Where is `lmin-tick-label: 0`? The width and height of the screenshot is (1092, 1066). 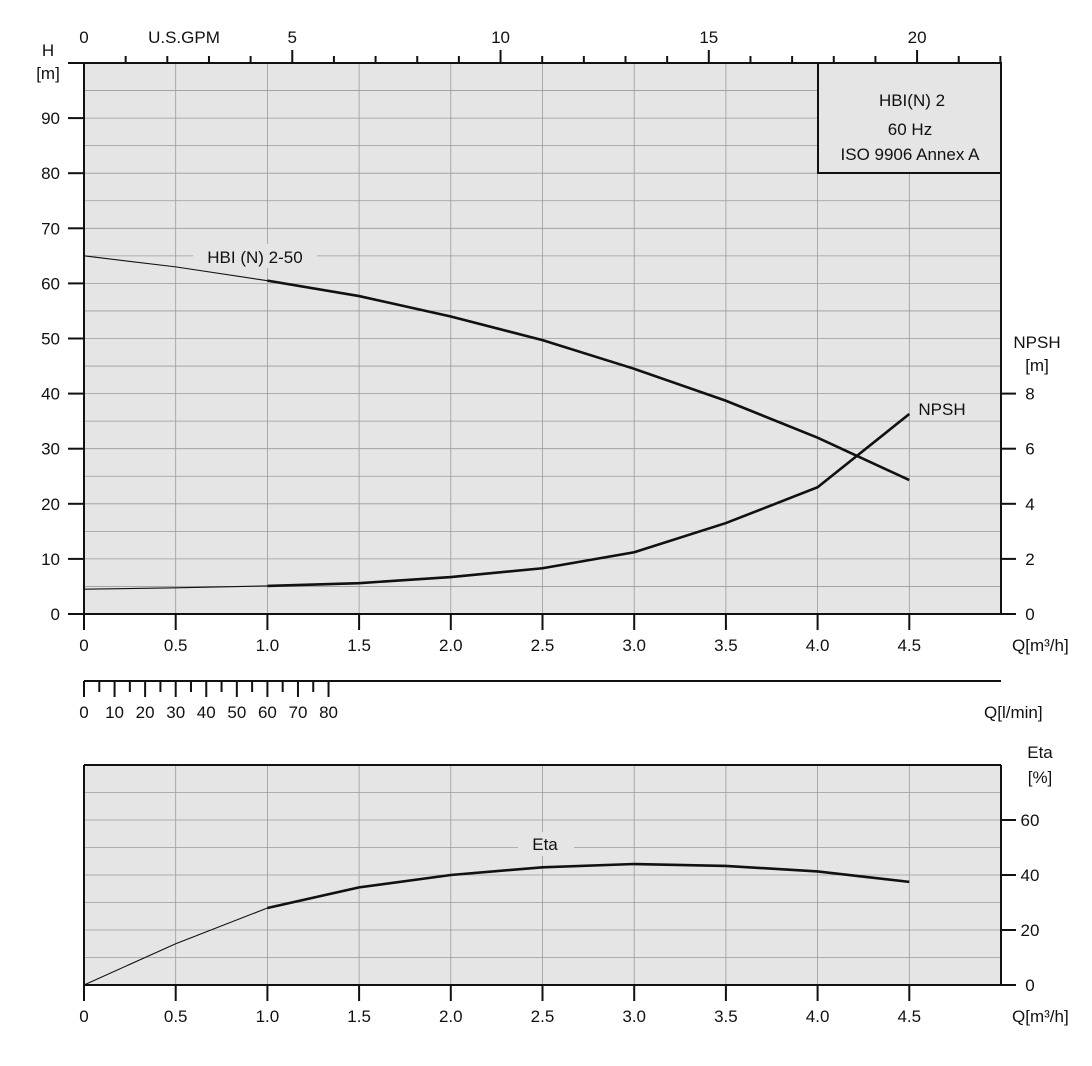
lmin-tick-label: 0 is located at coordinates (83, 712).